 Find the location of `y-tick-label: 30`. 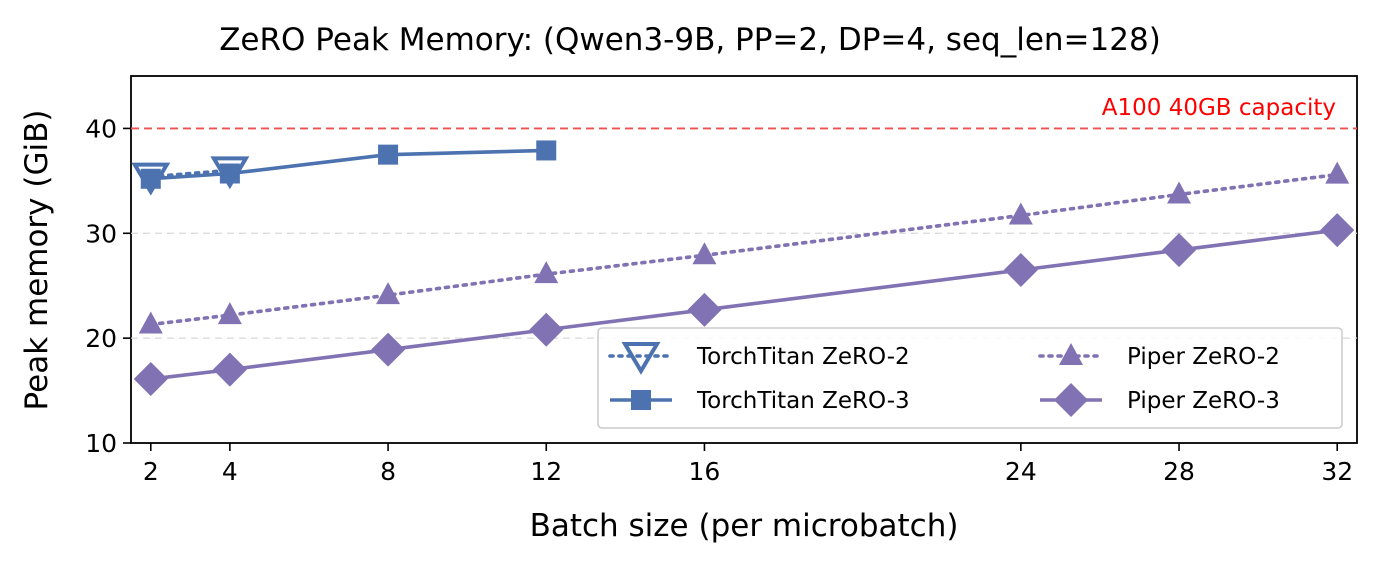

y-tick-label: 30 is located at coordinates (101, 233).